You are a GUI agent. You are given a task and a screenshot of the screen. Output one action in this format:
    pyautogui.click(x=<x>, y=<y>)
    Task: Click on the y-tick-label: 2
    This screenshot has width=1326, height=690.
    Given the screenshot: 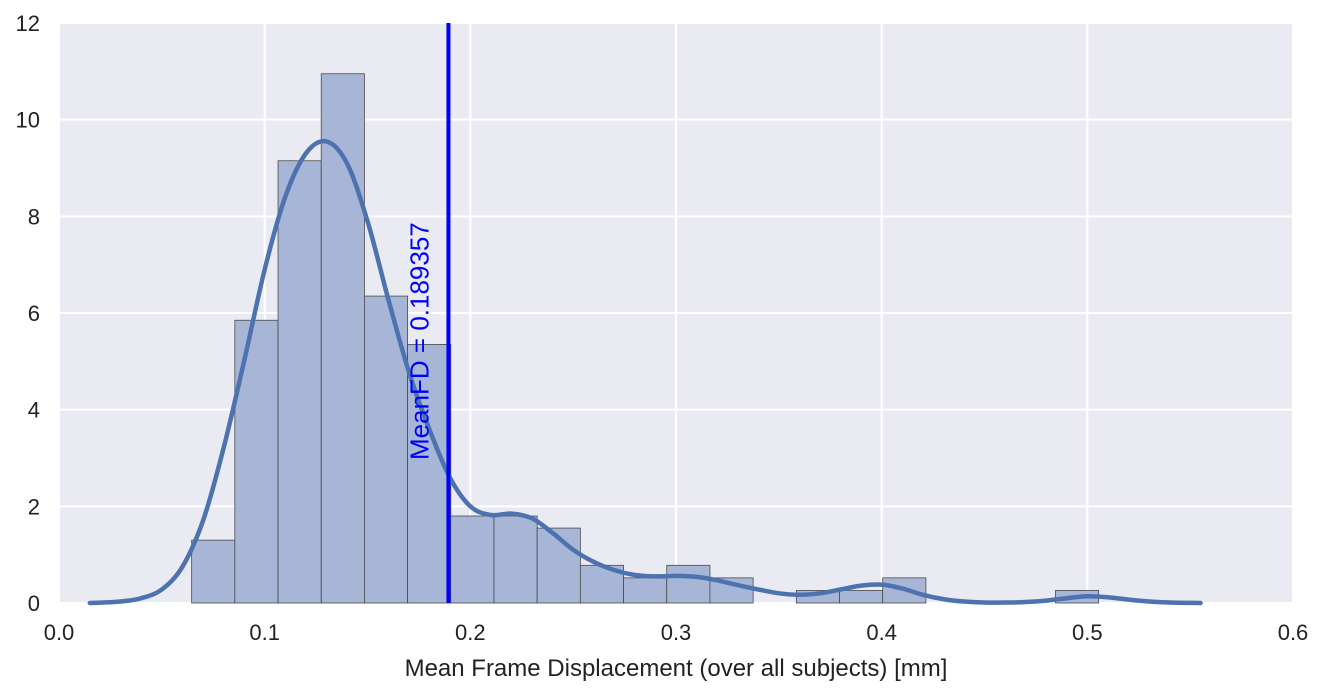 What is the action you would take?
    pyautogui.click(x=34, y=506)
    